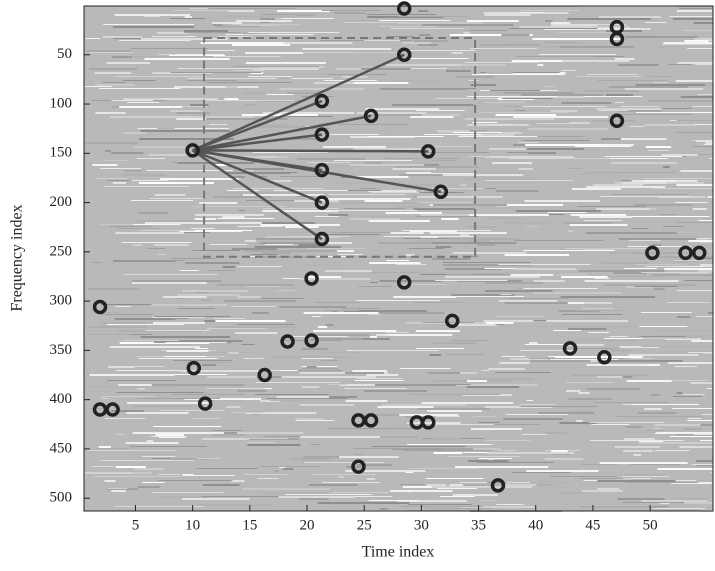 This screenshot has width=715, height=571. What do you see at coordinates (61, 103) in the screenshot?
I see `y-tick-label: 100` at bounding box center [61, 103].